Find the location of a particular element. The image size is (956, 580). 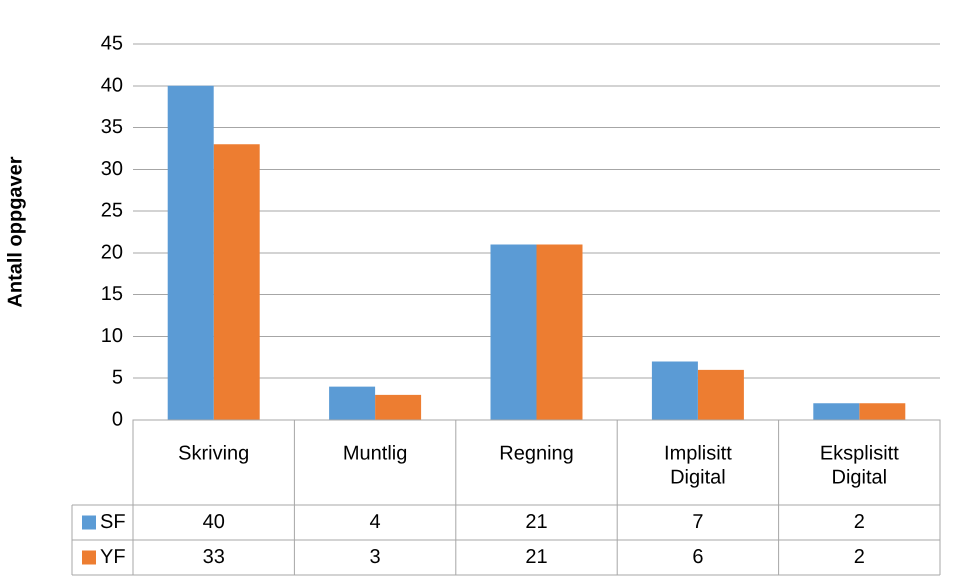

x-tick-label: Eksplisitt Digital is located at coordinates (860, 465).